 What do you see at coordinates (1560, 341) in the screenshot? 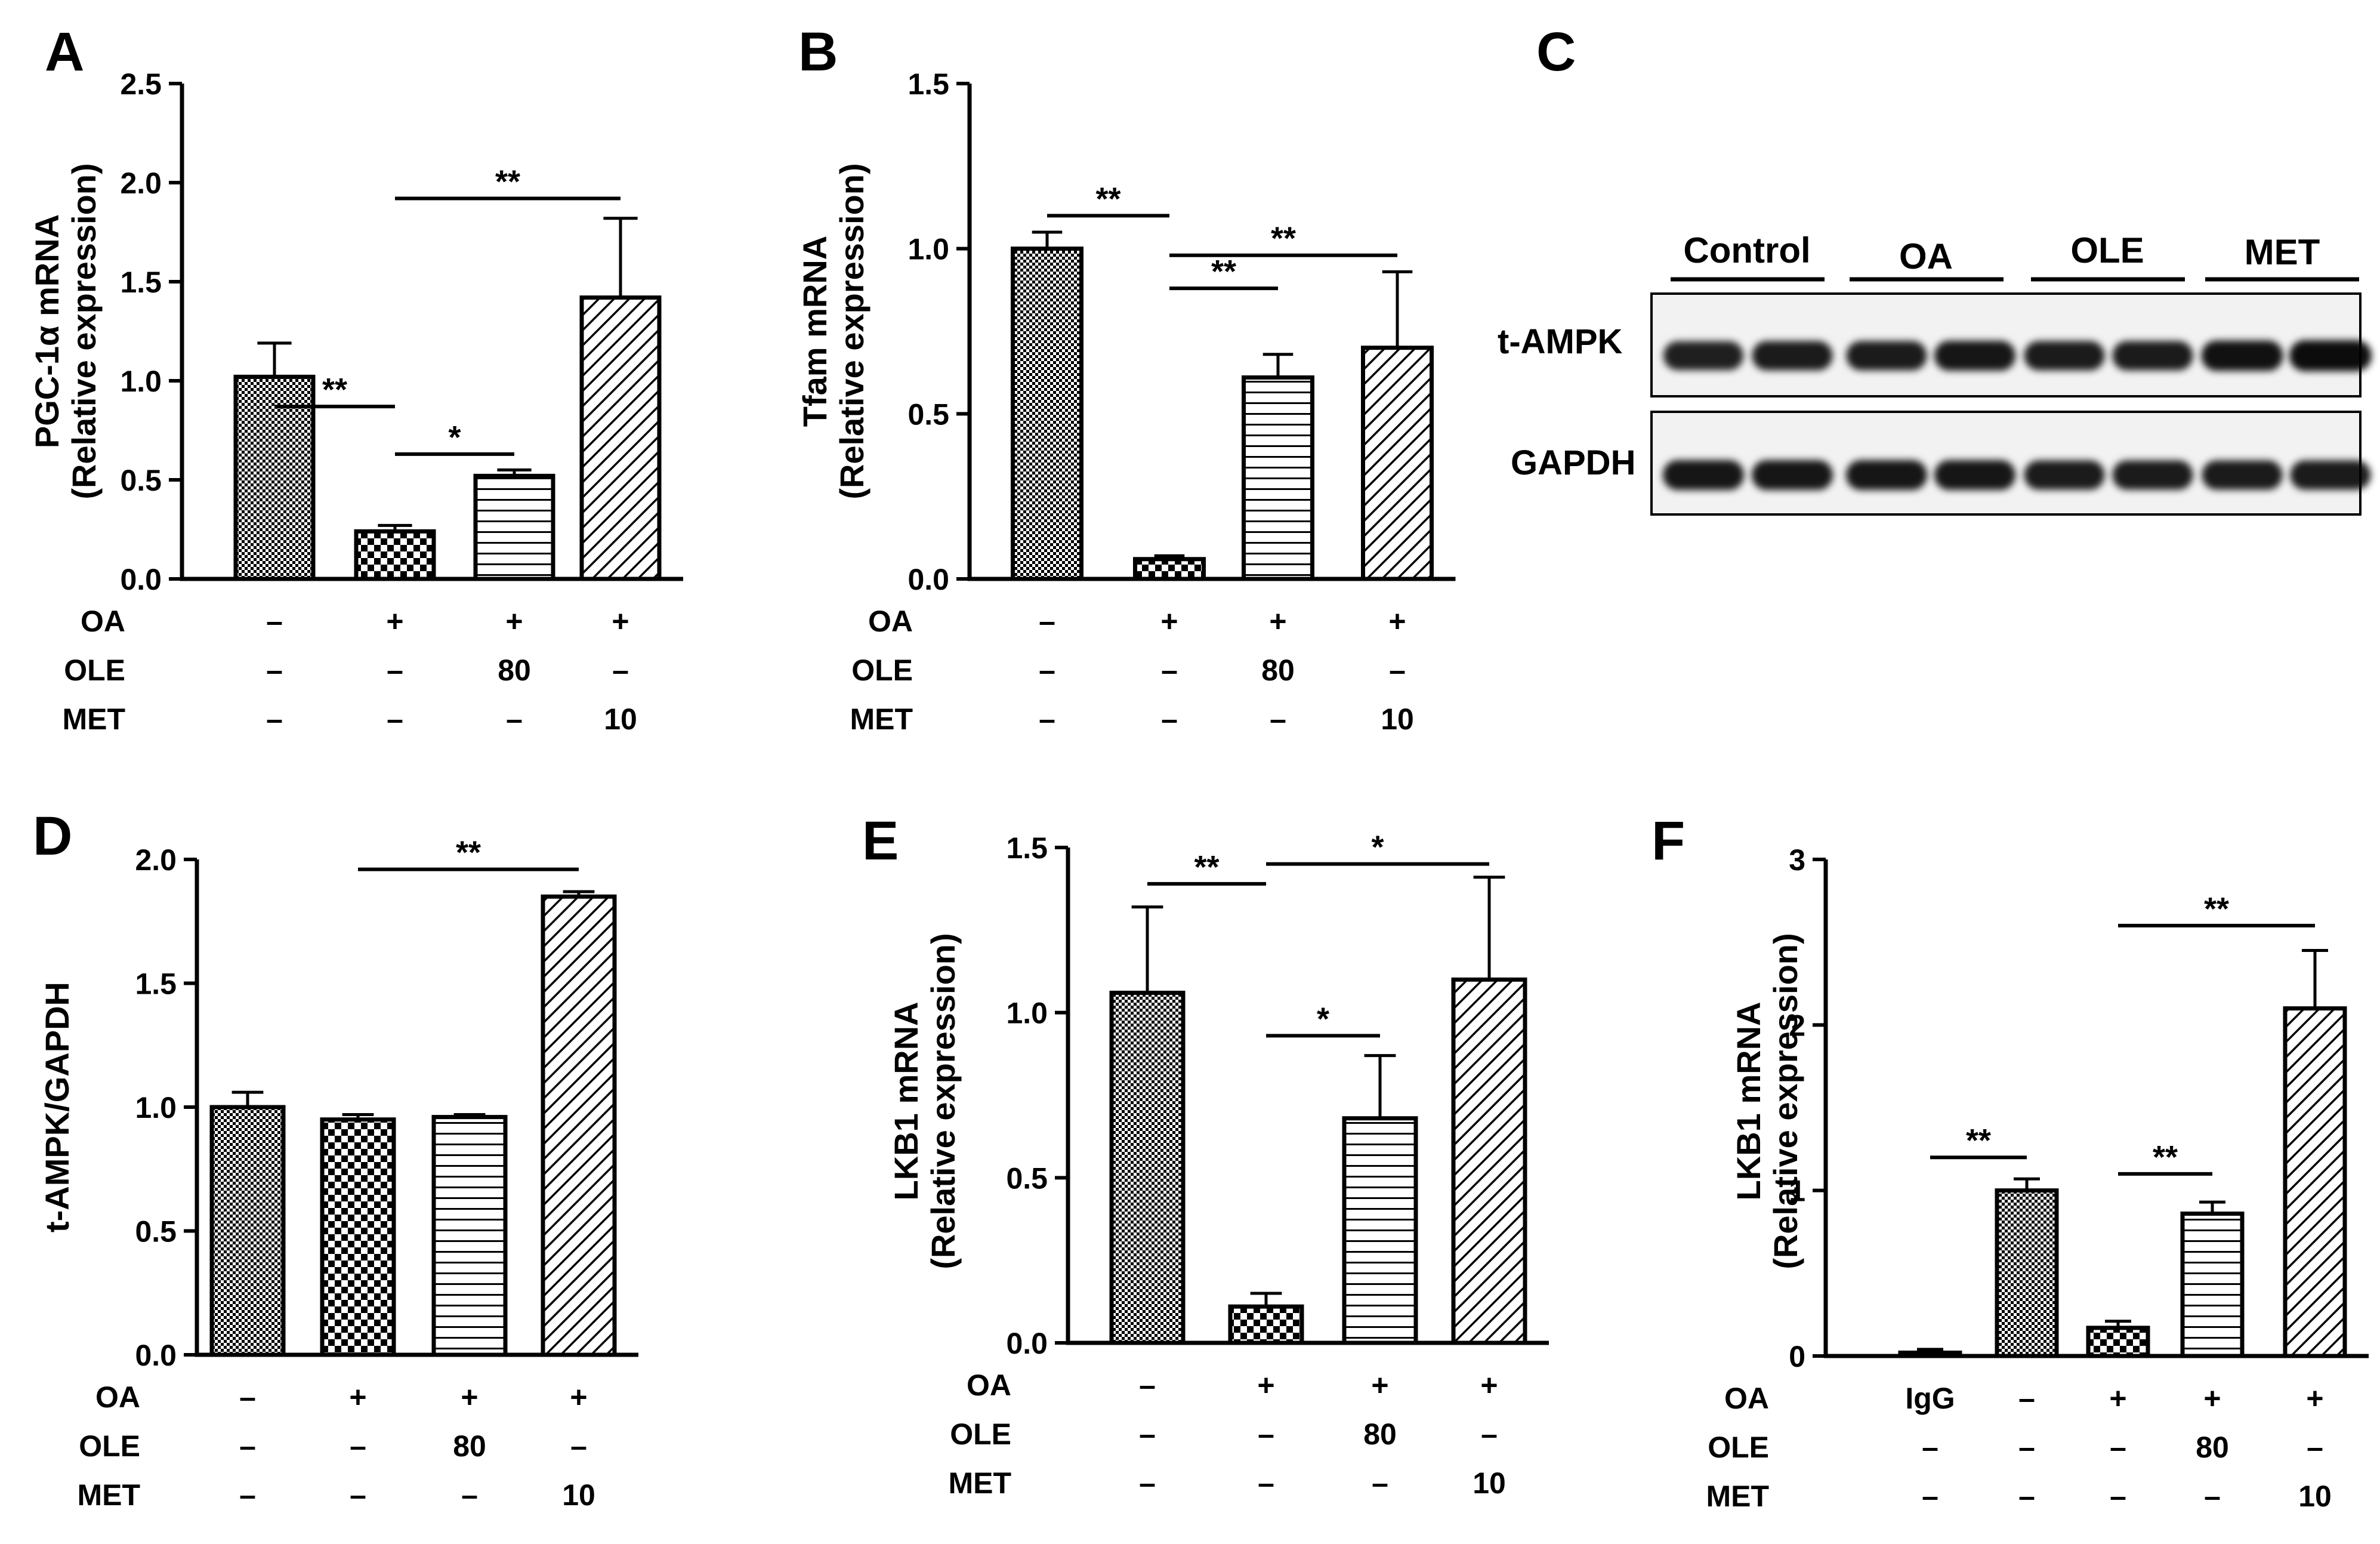
I see `blot-row-label-tampk: t-AMPK` at bounding box center [1560, 341].